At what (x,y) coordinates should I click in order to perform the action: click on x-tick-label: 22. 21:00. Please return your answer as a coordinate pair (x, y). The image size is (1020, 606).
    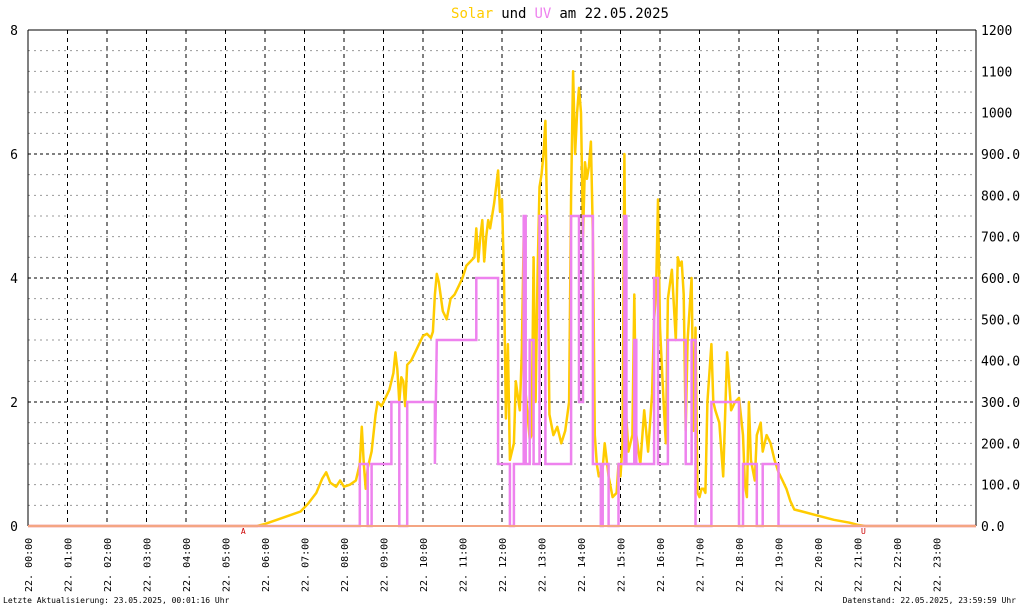
    Looking at the image, I should click on (859, 565).